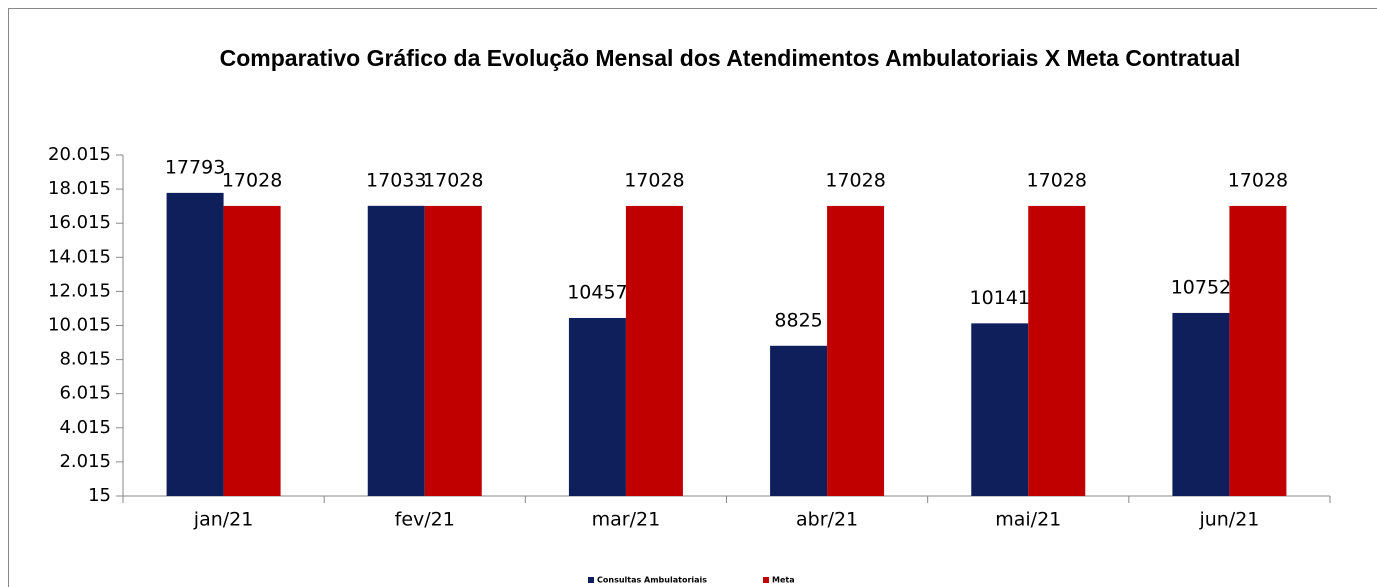 The image size is (1377, 587). What do you see at coordinates (79, 325) in the screenshot?
I see `y-tick-label: 10.015` at bounding box center [79, 325].